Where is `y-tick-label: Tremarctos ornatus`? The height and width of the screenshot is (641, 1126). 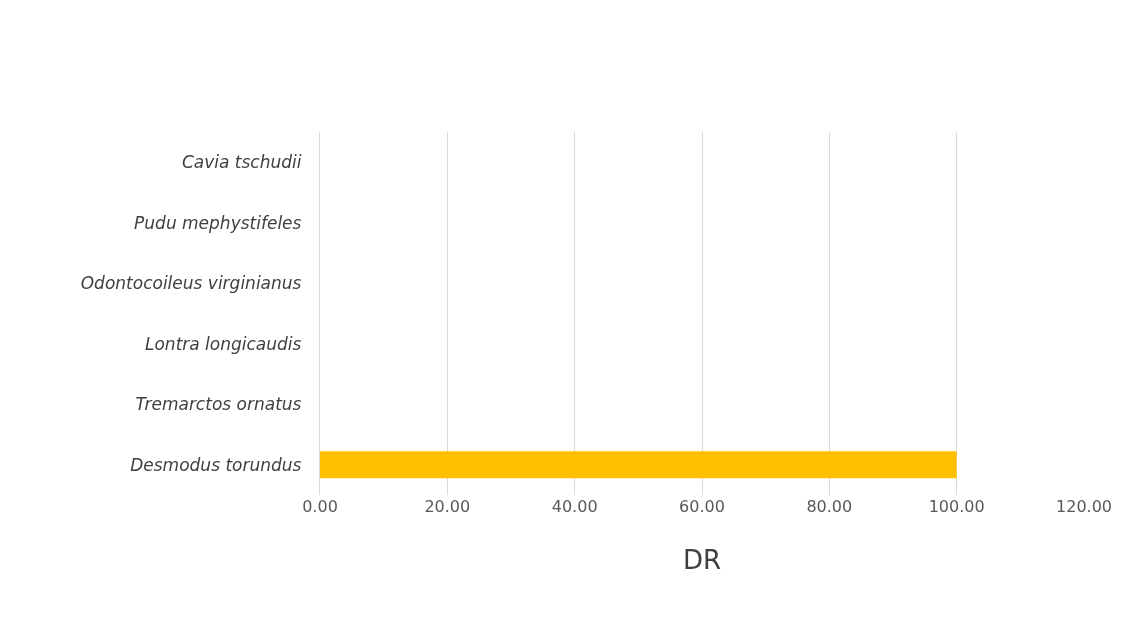 y-tick-label: Tremarctos ornatus is located at coordinates (218, 404).